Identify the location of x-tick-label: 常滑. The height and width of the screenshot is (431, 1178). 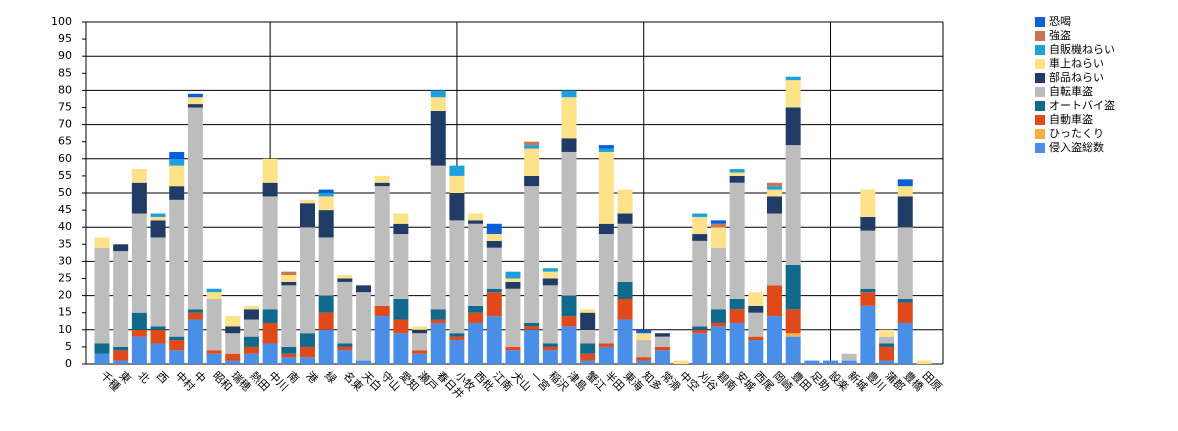
(670, 381).